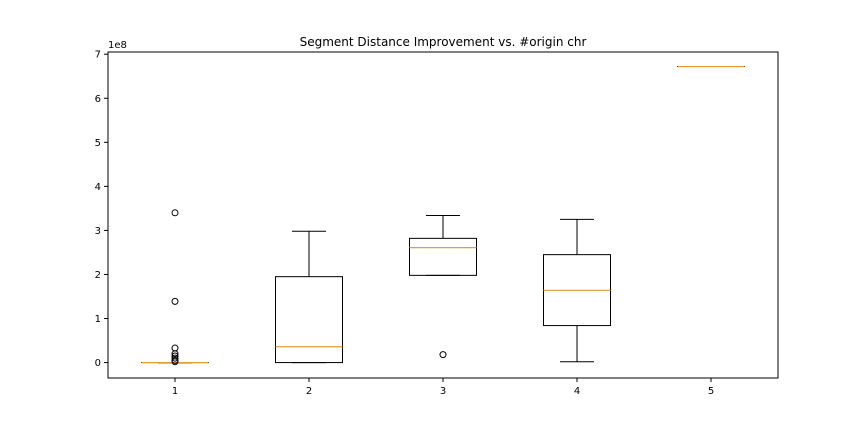 The width and height of the screenshot is (864, 432). I want to click on y-tick-label: 4, so click(98, 187).